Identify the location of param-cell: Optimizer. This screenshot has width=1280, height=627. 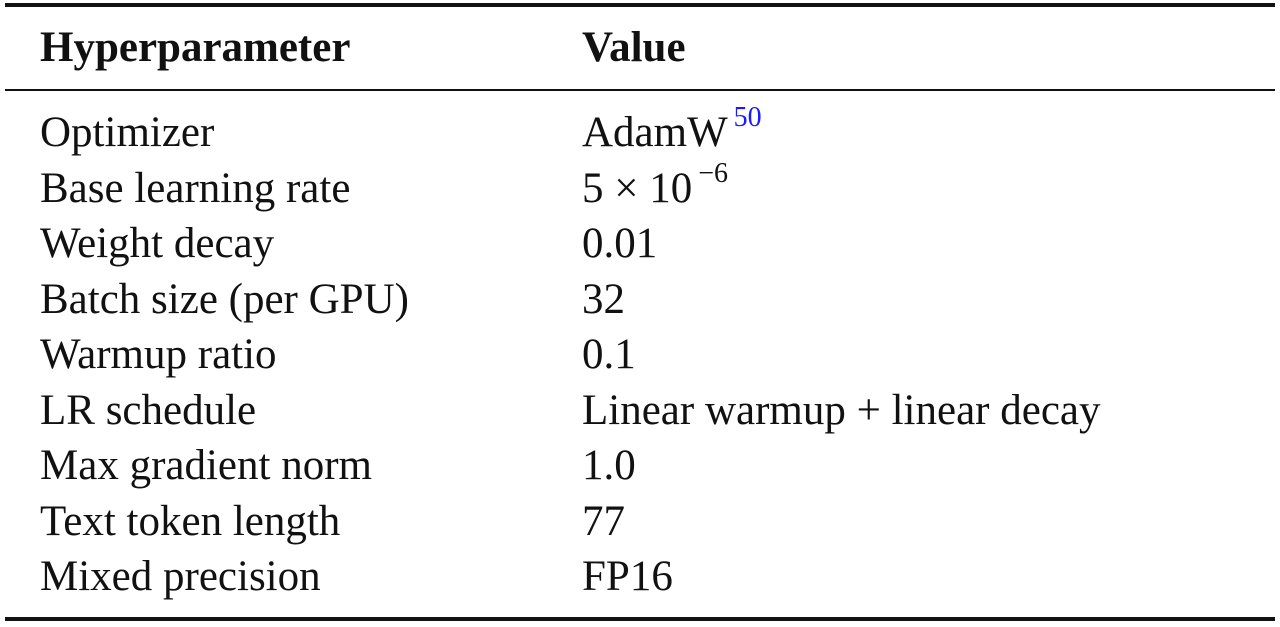
(127, 132).